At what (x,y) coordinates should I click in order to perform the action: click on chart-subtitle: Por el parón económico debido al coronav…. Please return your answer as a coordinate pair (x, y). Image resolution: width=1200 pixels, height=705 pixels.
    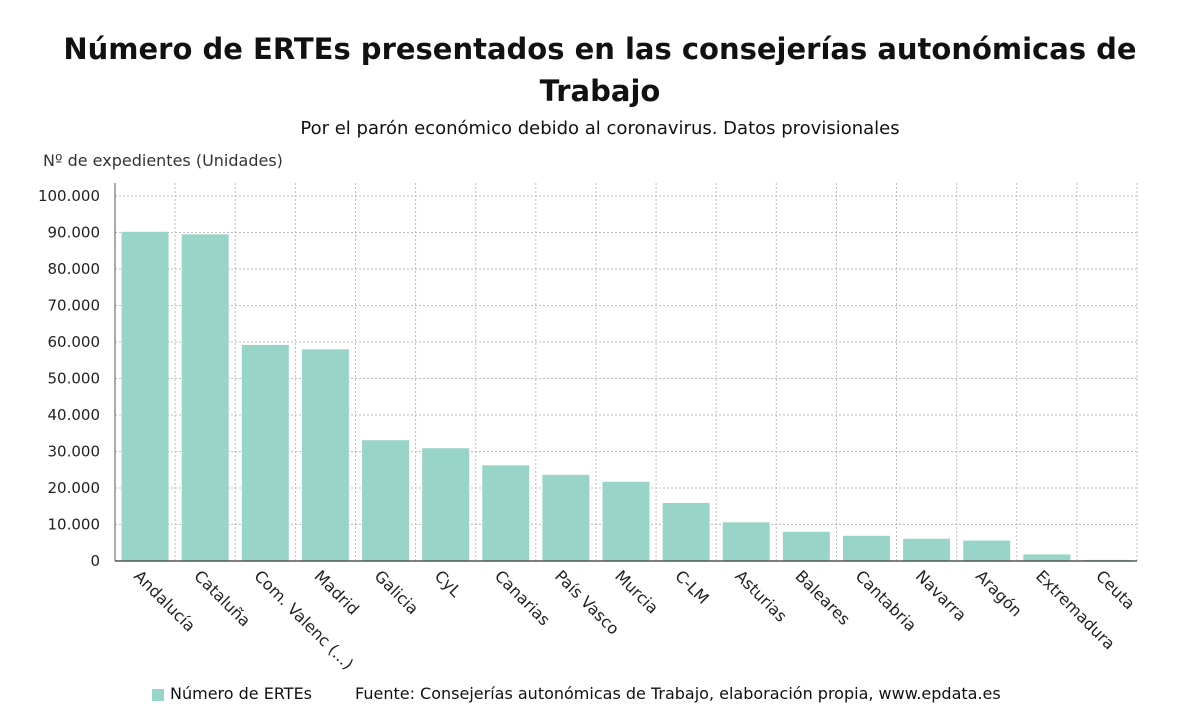
    Looking at the image, I should click on (600, 128).